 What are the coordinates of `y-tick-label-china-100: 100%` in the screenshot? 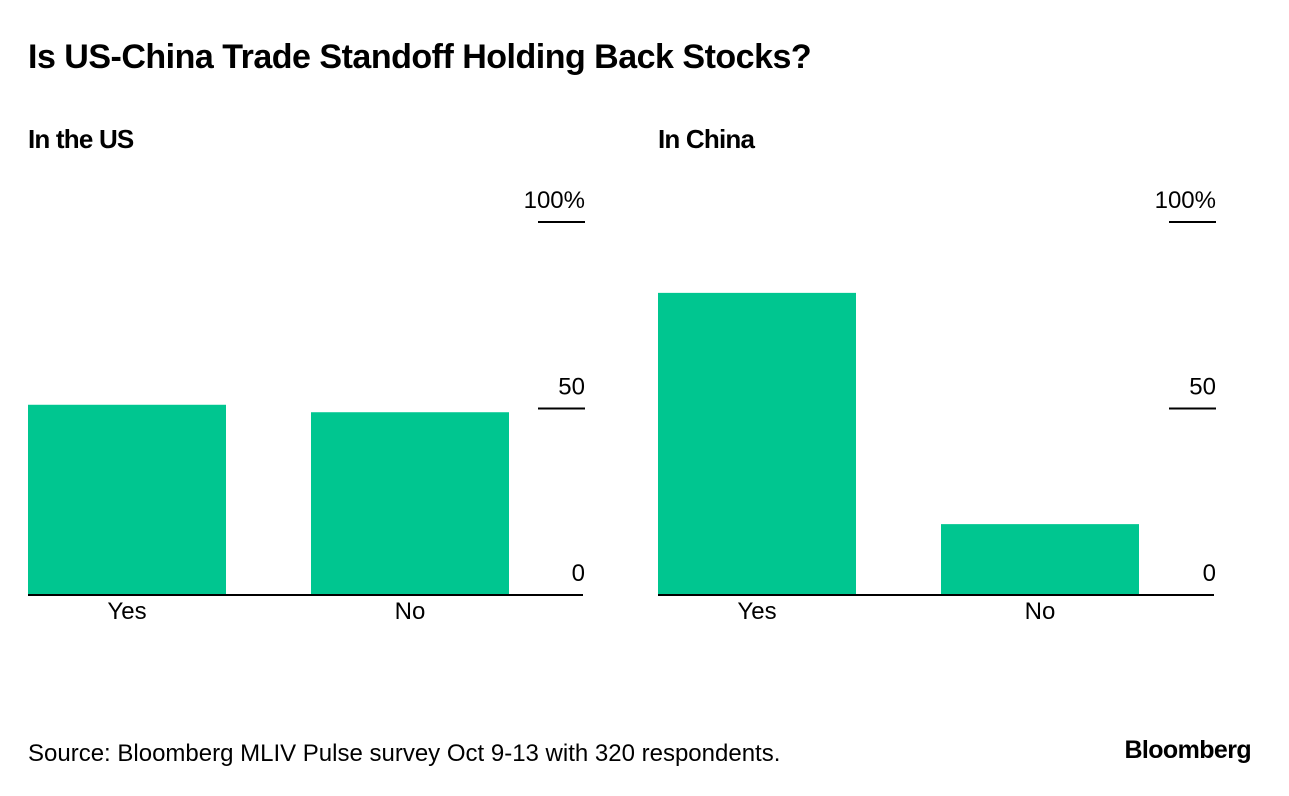 It's located at (1185, 200).